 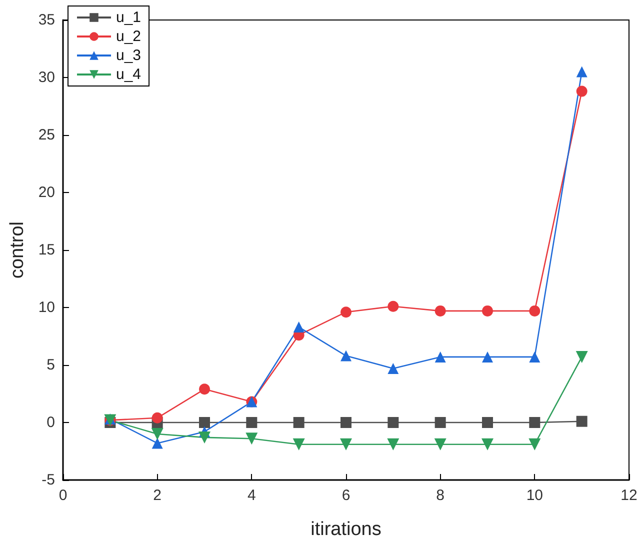 I want to click on y-axis-title: control, so click(x=17, y=250).